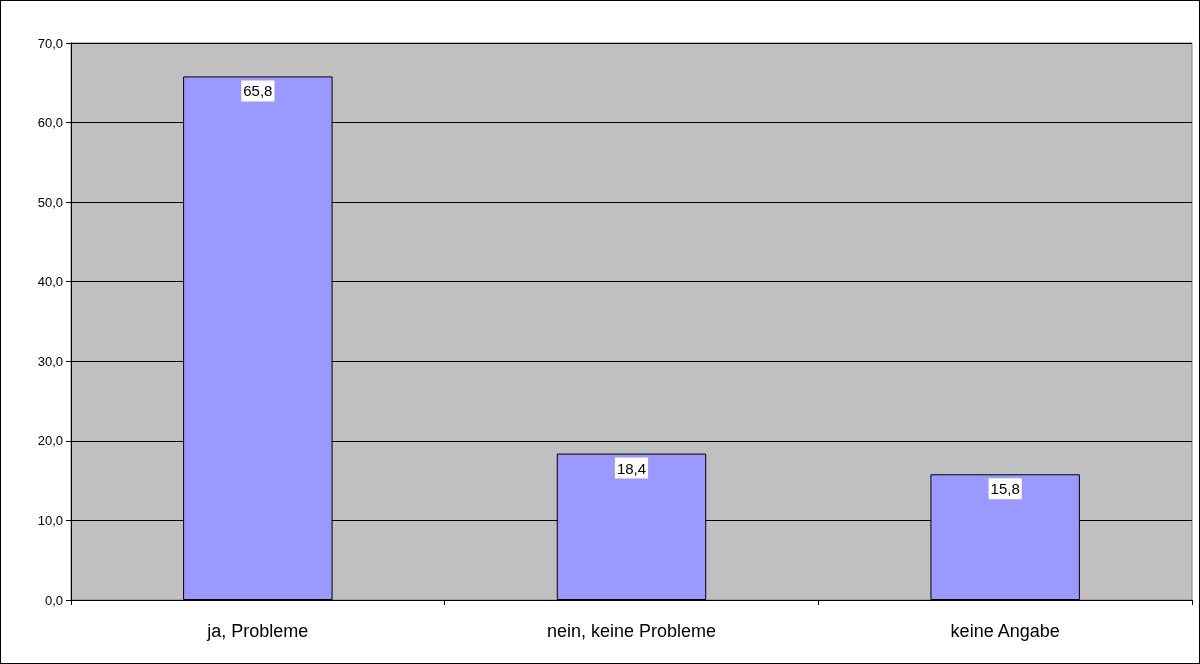  I want to click on y-tick-label: 40,0, so click(50, 282).